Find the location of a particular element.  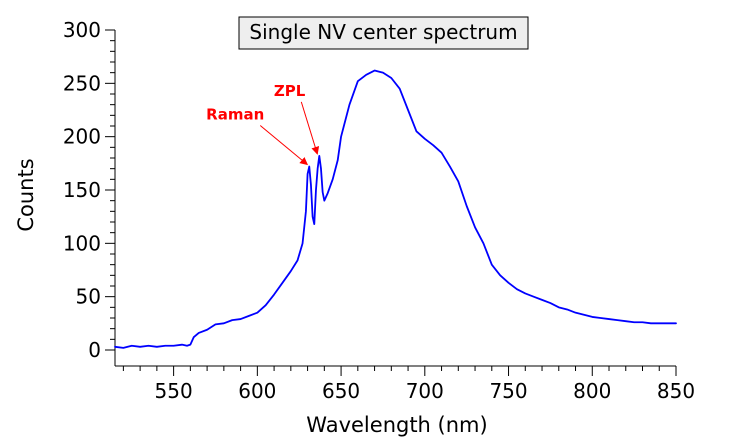

y-tick-label: 200 is located at coordinates (82, 137).